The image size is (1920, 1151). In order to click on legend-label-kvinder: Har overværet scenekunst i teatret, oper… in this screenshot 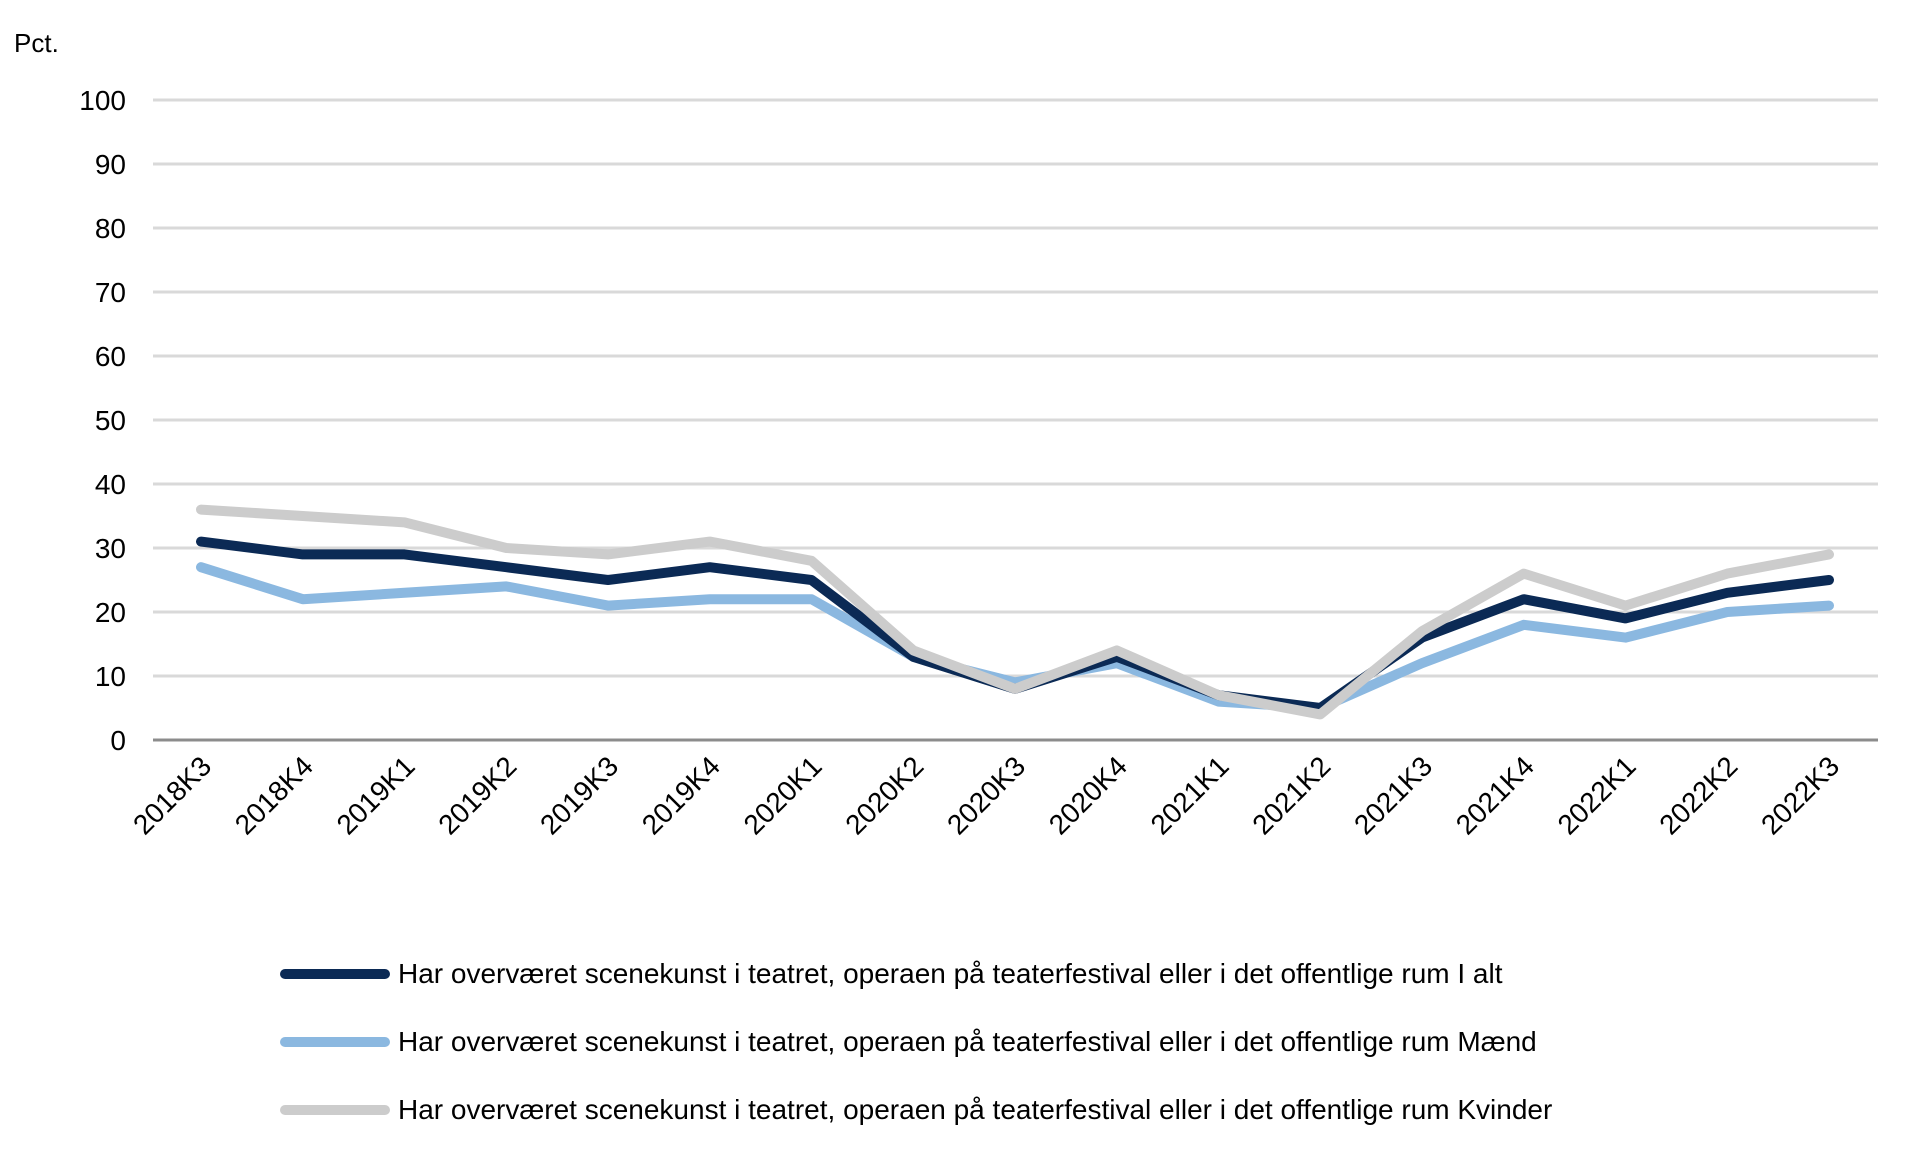, I will do `click(975, 1109)`.